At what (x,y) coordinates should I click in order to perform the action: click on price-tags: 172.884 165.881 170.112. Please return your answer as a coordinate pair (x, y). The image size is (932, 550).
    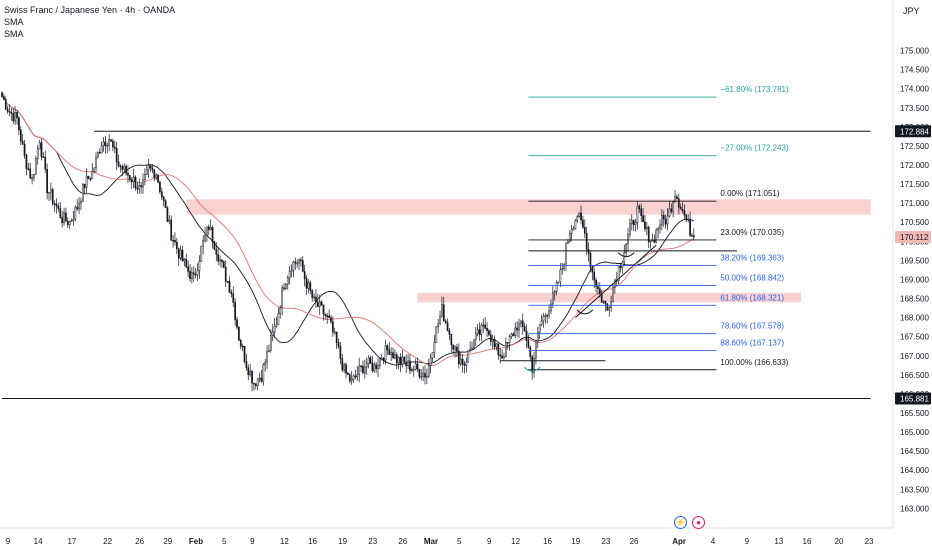
    Looking at the image, I should click on (913, 265).